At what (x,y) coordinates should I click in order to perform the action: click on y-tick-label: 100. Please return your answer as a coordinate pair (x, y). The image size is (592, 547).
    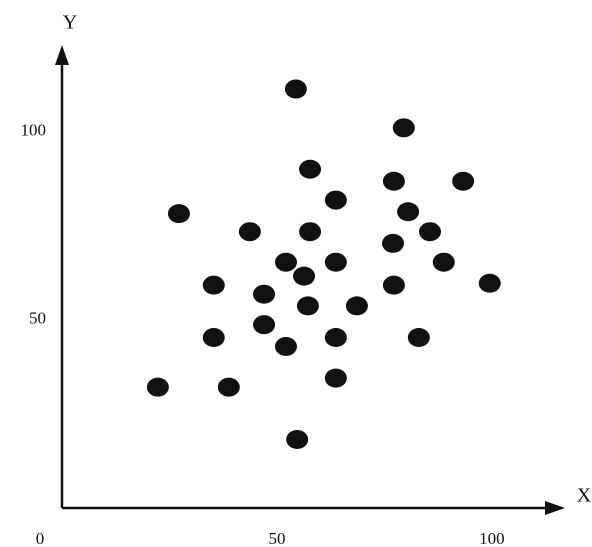
    Looking at the image, I should click on (34, 129).